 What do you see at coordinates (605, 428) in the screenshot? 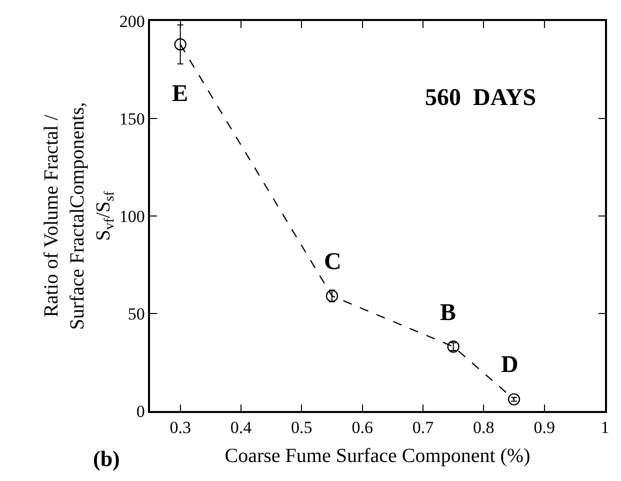
I see `x-tick-label: 1` at bounding box center [605, 428].